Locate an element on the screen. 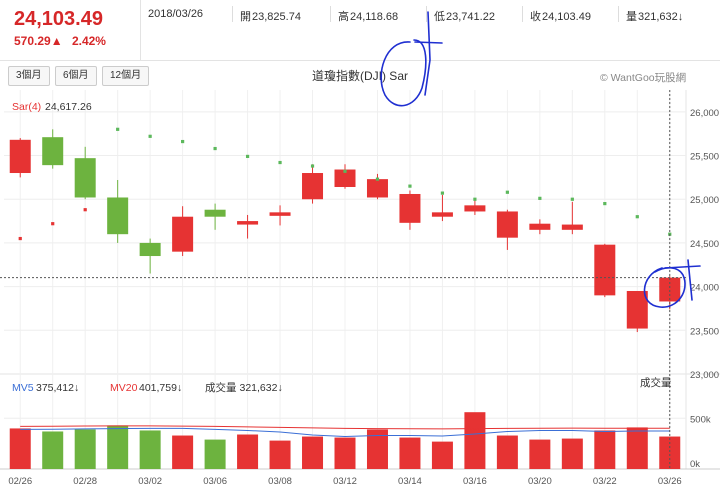  quote-date: 2018/03/26 is located at coordinates (176, 14).